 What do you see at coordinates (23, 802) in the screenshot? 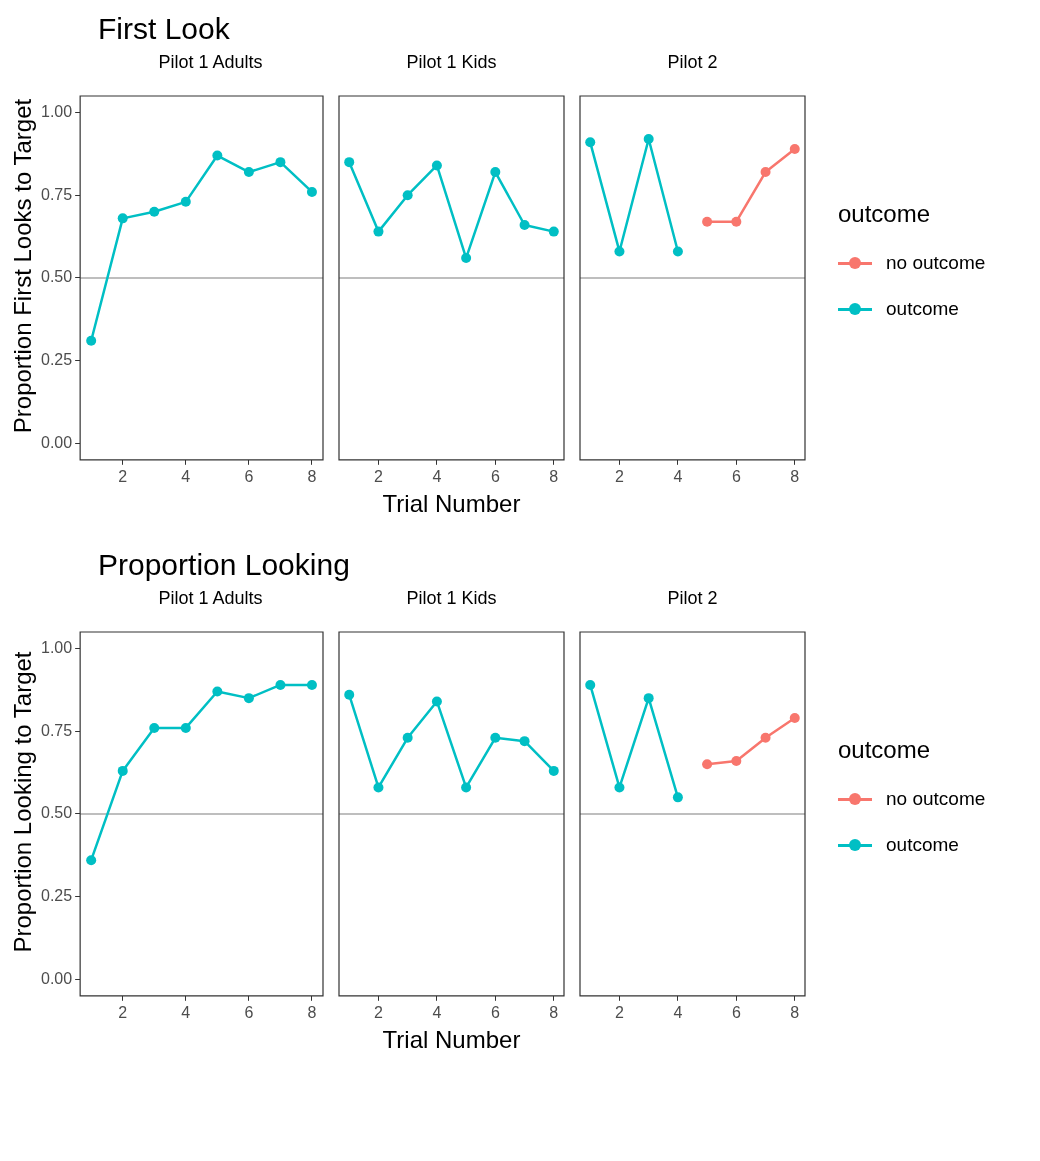
I see `y-axis-title: Proportion Looking to Target` at bounding box center [23, 802].